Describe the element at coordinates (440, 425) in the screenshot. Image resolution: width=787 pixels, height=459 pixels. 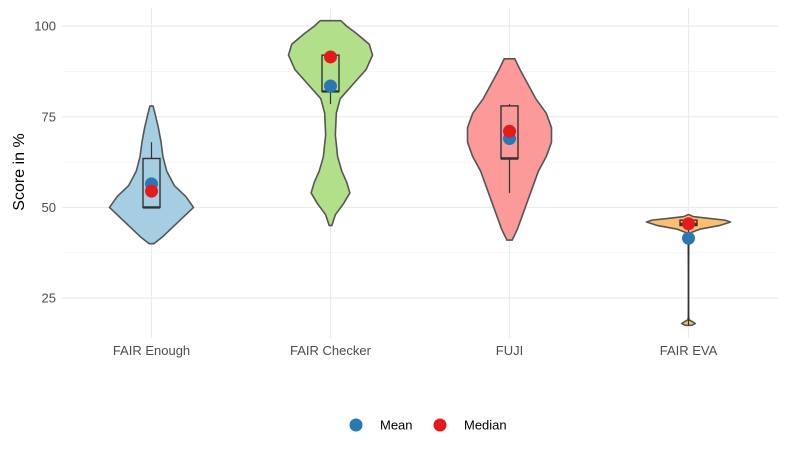
I see `legend-swatch-median` at that location.